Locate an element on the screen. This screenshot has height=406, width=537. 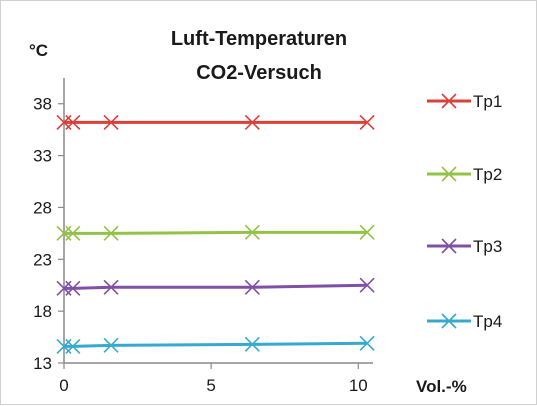
y-tick-label: 28 is located at coordinates (42, 207).